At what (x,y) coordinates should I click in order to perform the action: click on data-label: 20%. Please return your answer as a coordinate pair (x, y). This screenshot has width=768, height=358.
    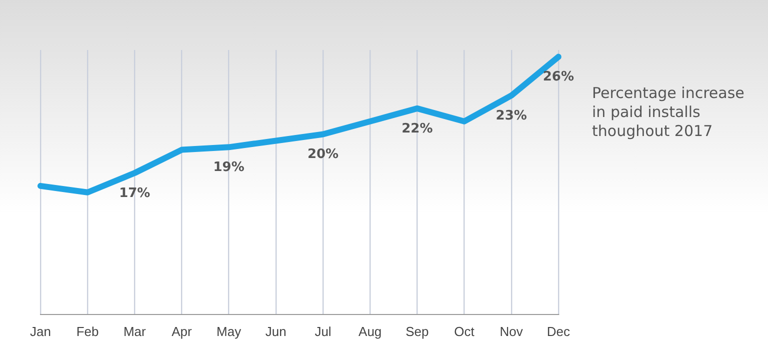
    Looking at the image, I should click on (323, 154).